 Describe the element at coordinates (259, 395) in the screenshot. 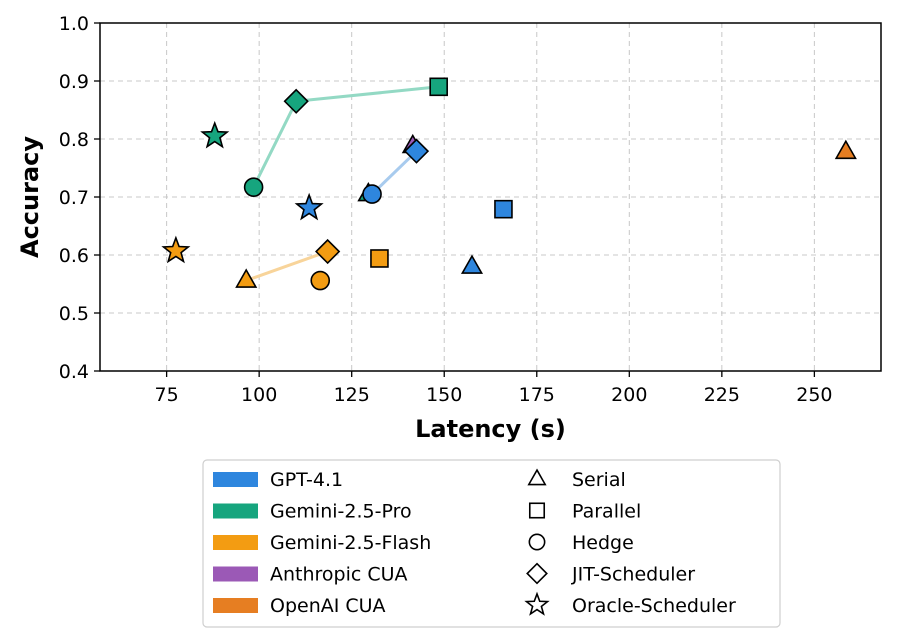

I see `x-tick-label: 100` at that location.